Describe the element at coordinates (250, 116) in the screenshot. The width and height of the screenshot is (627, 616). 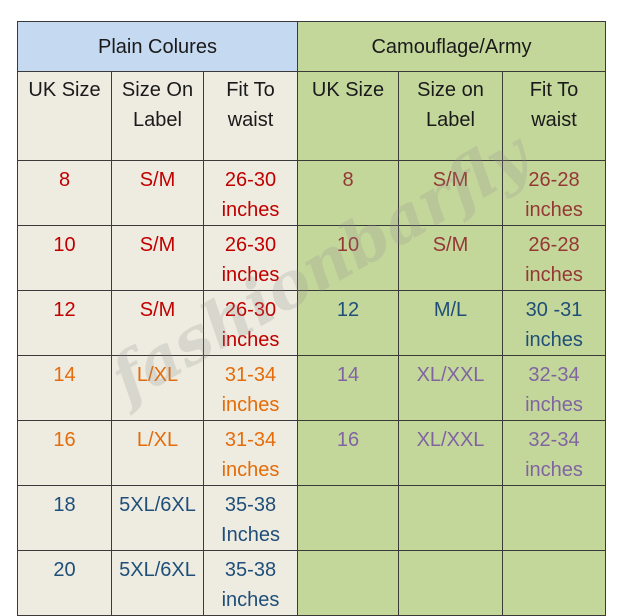
I see `plain-fit-waist-header: Fit To waist` at that location.